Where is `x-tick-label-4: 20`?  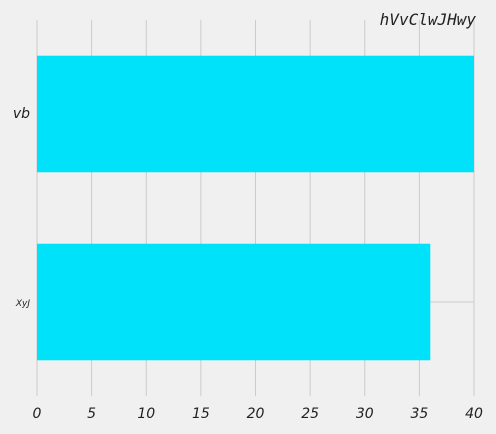 x-tick-label-4: 20 is located at coordinates (256, 414).